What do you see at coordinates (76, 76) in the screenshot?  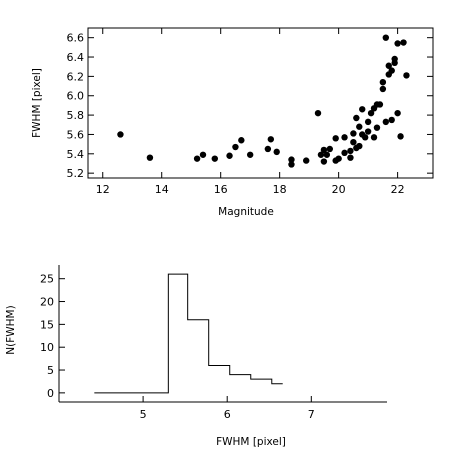 I see `scatter-y-tick-label: 6.2` at bounding box center [76, 76].